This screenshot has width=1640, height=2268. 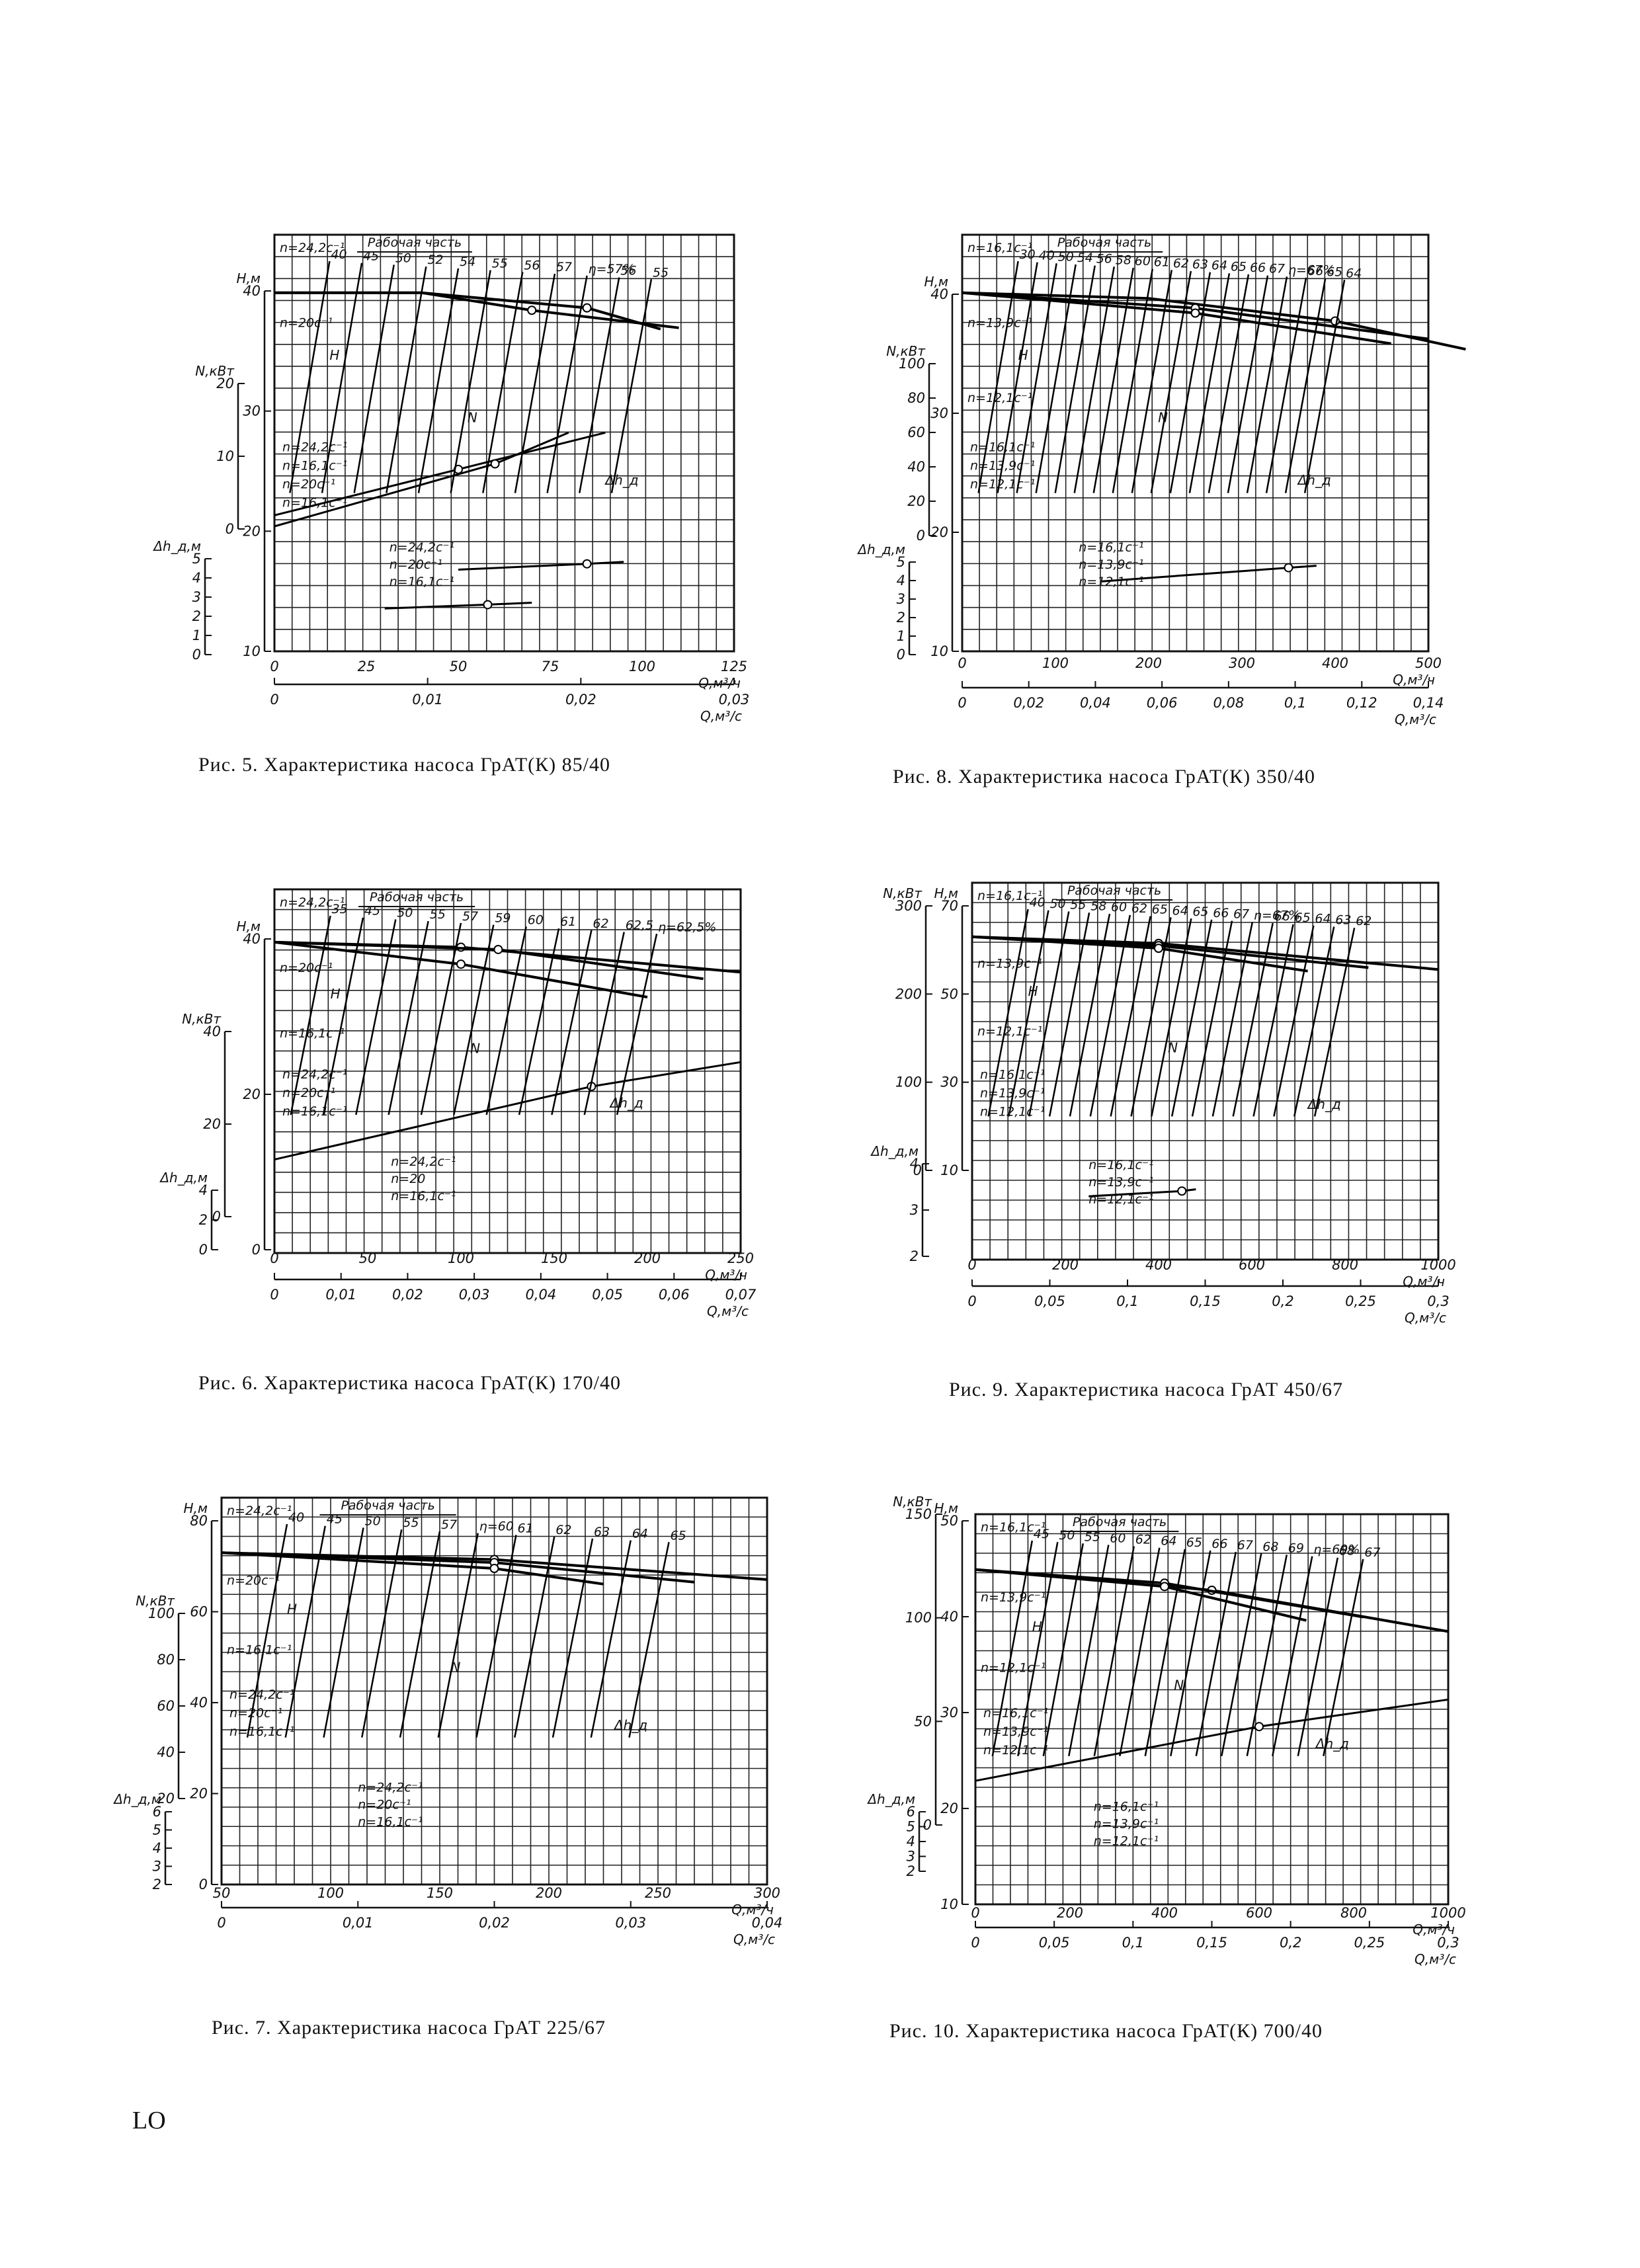 I want to click on efficiency-label: 62, so click(x=1181, y=263).